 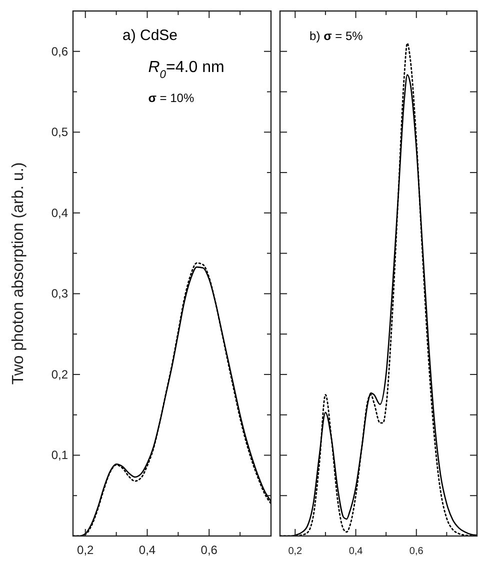 What do you see at coordinates (186, 70) in the screenshot?
I see `annotation: R$_{0}$=4.0 nm` at bounding box center [186, 70].